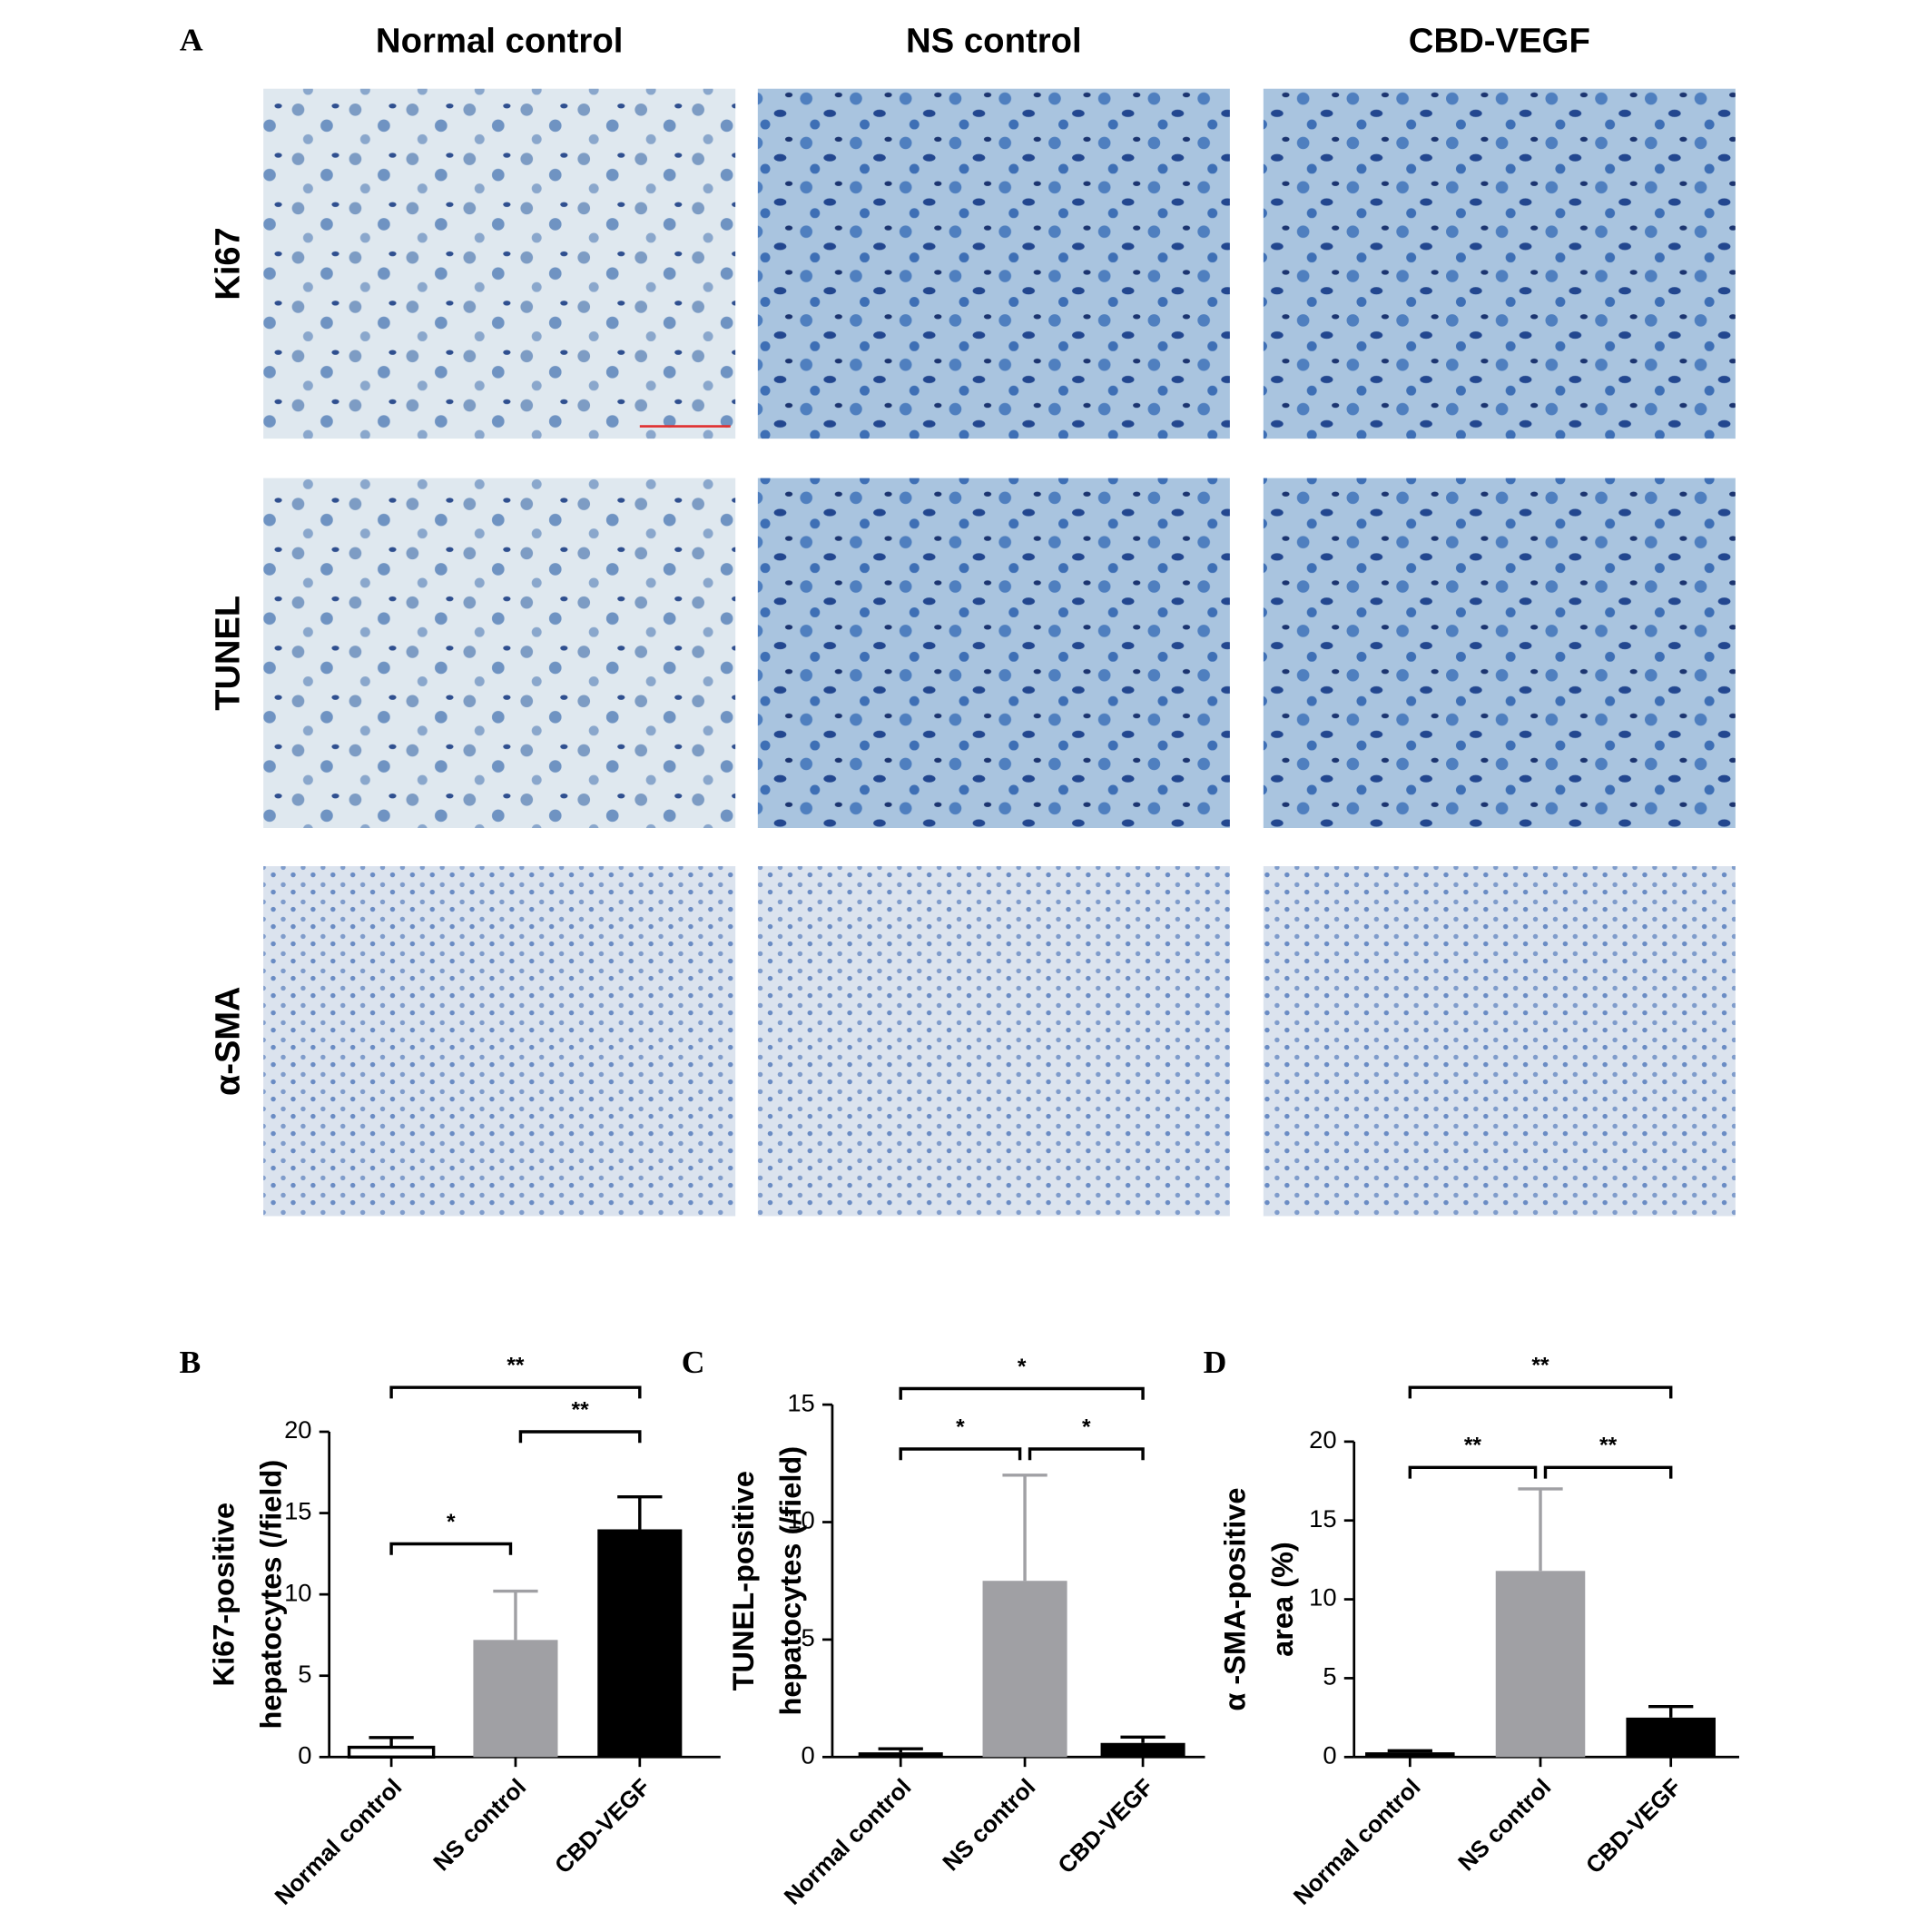 The image size is (1928, 1932). Describe the element at coordinates (228, 263) in the screenshot. I see `row-label: Ki67` at that location.